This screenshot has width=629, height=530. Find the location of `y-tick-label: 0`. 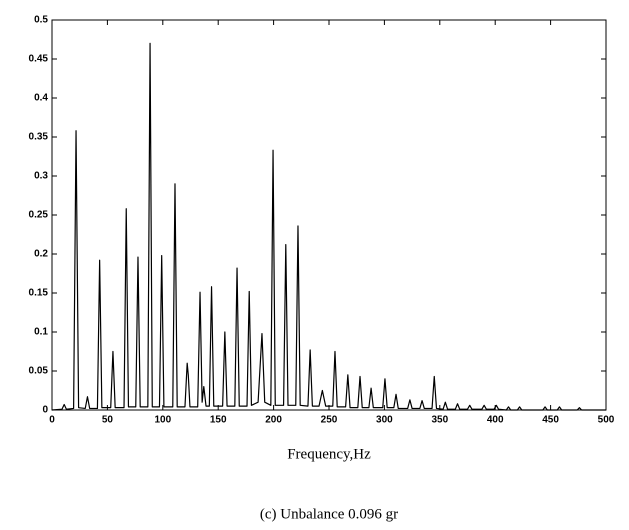

y-tick-label: 0 is located at coordinates (45, 410).